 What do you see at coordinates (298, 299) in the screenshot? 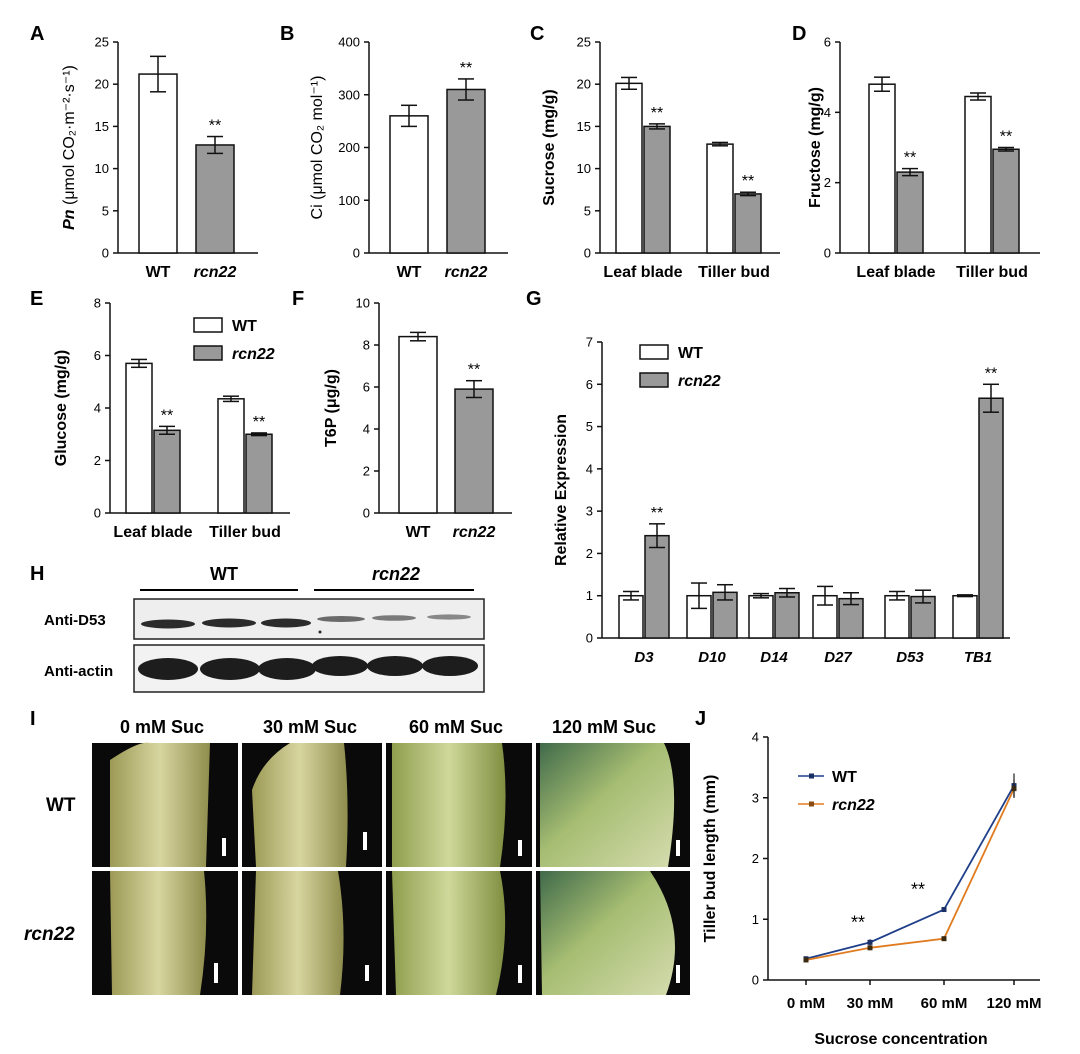
I see `panel-letter-f: F` at bounding box center [298, 299].